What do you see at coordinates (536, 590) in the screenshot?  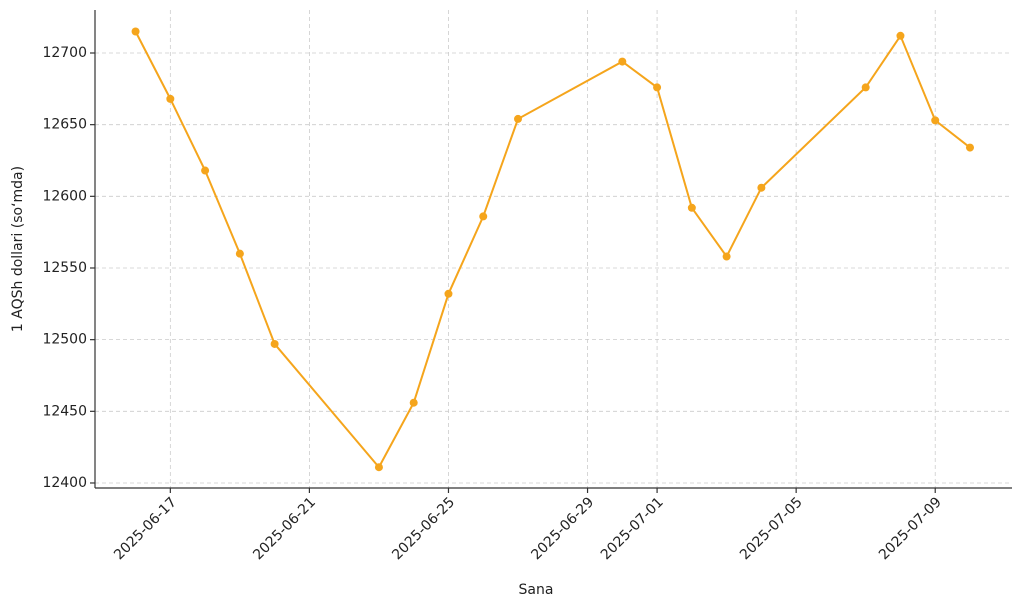 I see `x-axis-label: Sana` at bounding box center [536, 590].